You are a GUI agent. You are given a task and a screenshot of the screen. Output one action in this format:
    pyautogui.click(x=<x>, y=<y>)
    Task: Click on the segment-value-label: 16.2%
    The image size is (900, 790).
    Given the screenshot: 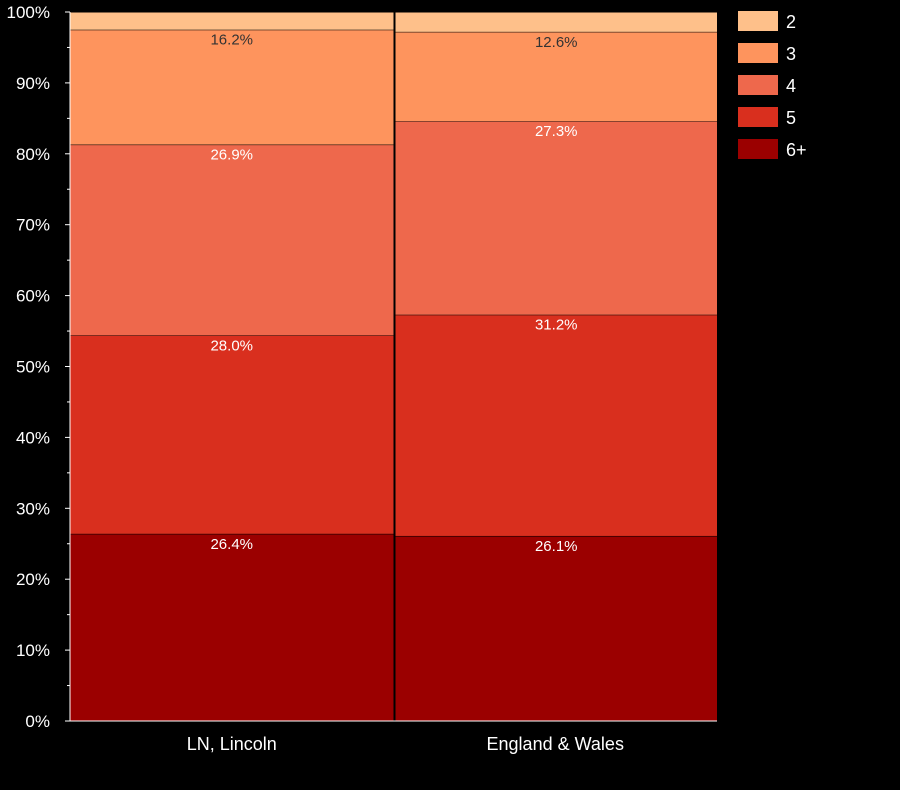 What is the action you would take?
    pyautogui.click(x=231, y=40)
    